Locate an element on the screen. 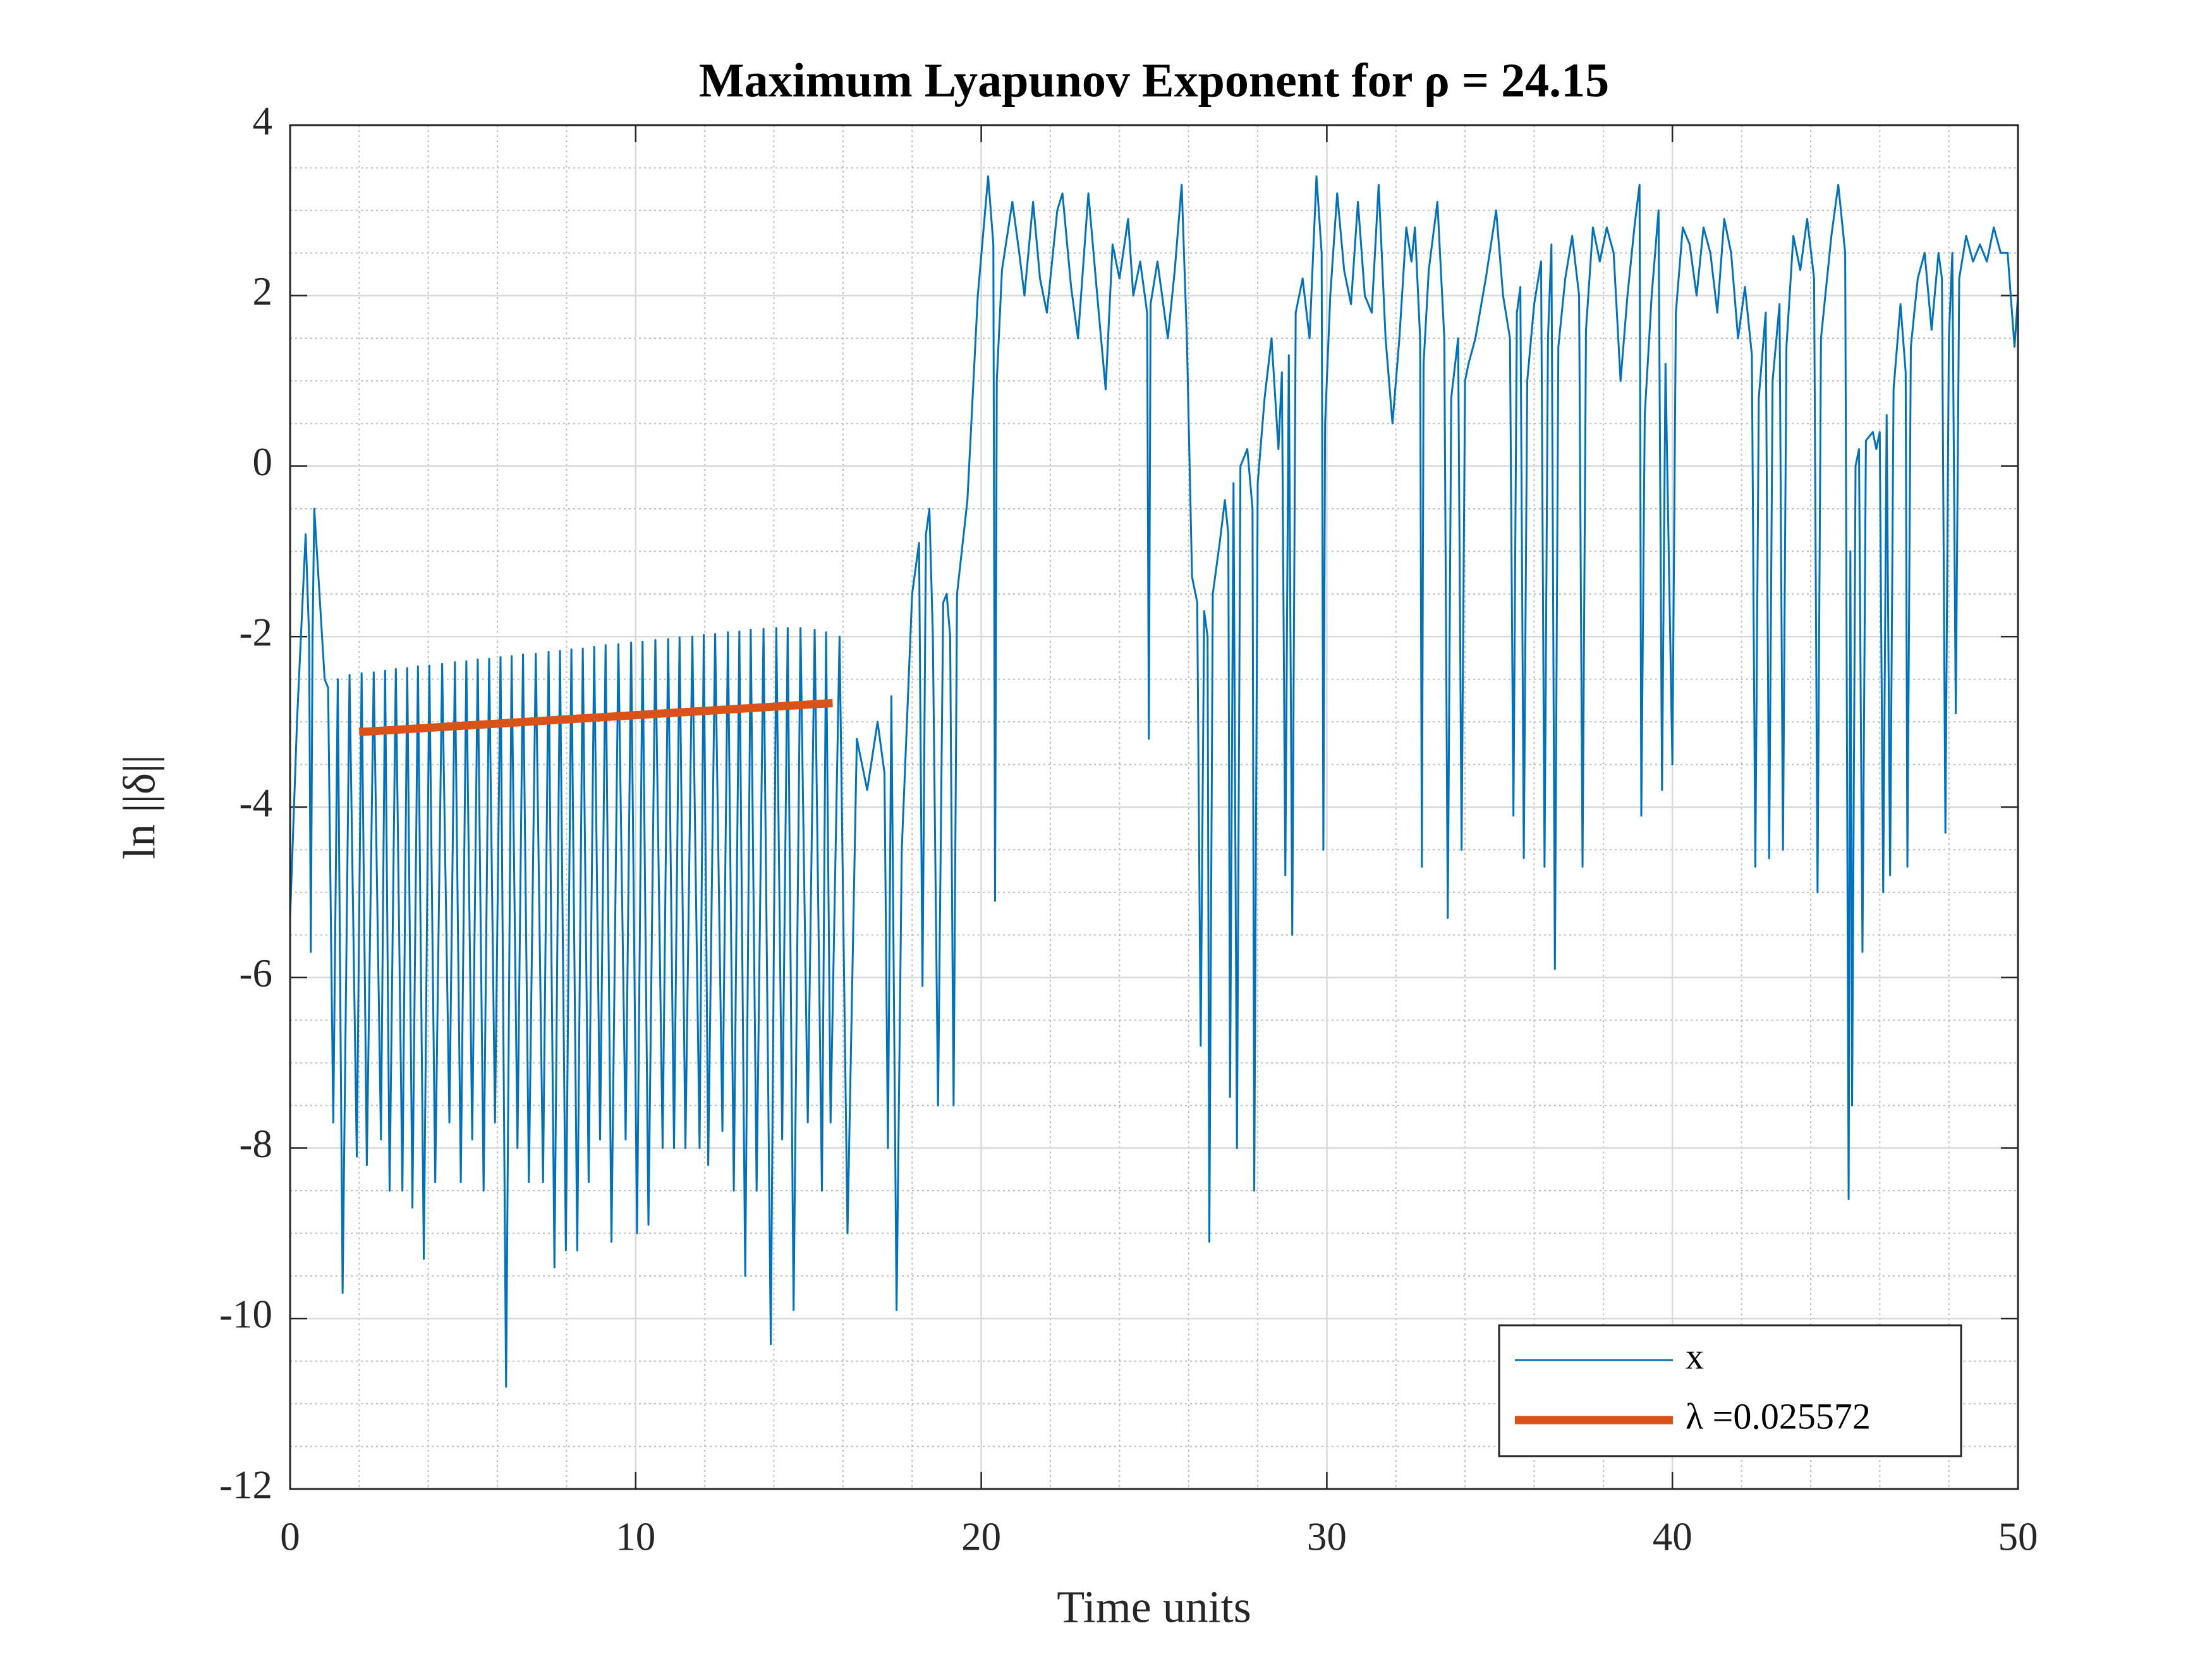 The width and height of the screenshot is (2212, 1659). y-axis-label: ln ||δ|| is located at coordinates (139, 807).